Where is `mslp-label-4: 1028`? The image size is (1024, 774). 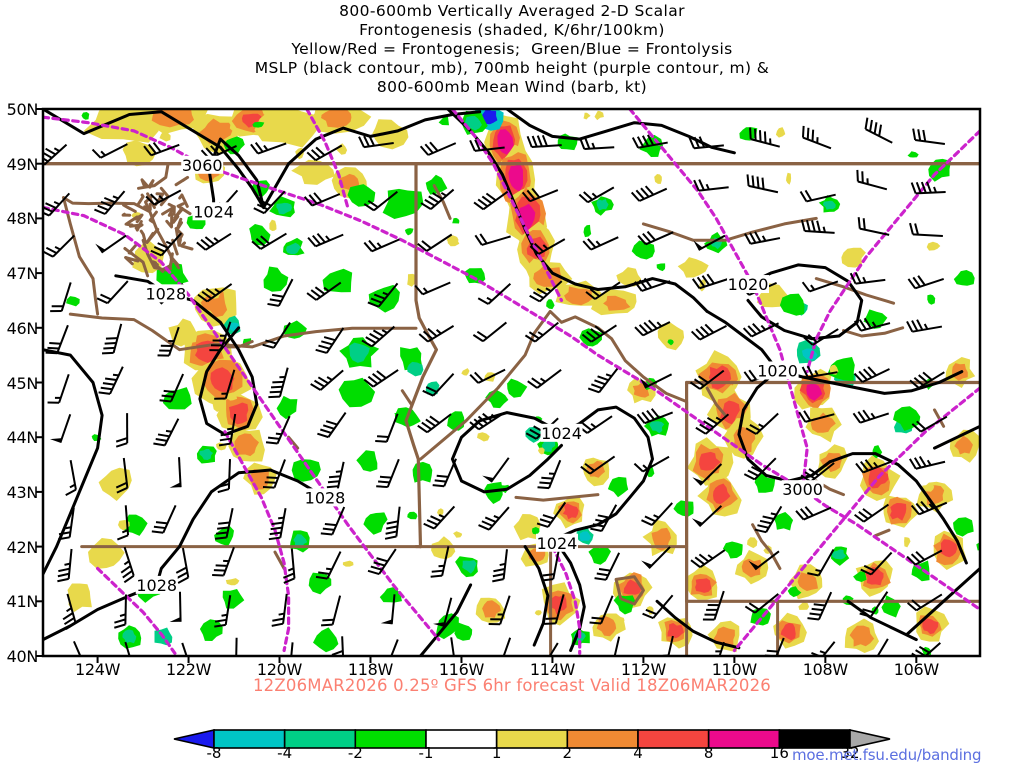
mslp-label-4: 1028 is located at coordinates (157, 585).